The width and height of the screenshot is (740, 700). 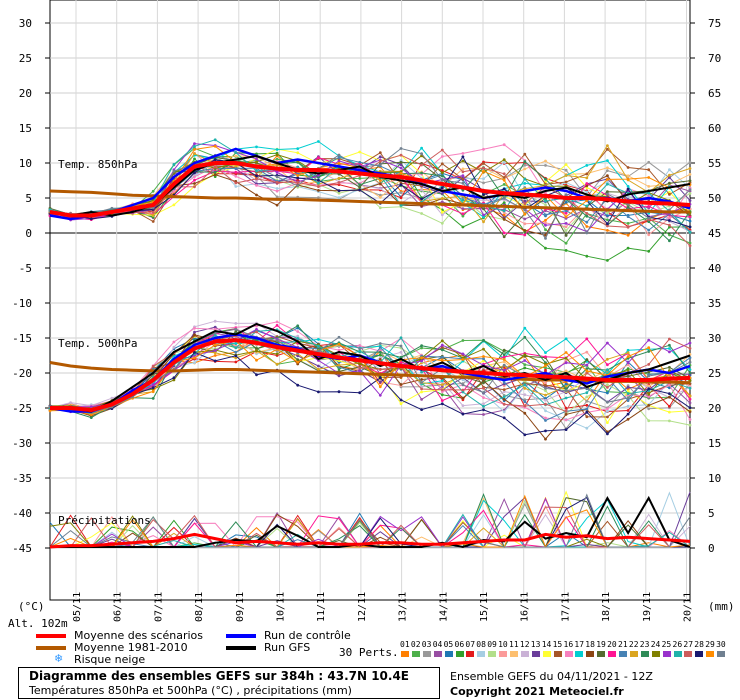 I want to click on perturbation-label: 01, so click(x=405, y=644).